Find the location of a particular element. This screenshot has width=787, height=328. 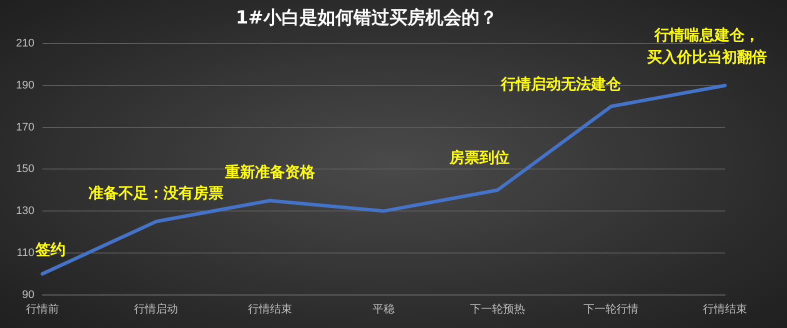

annotation: 房票到位 is located at coordinates (479, 157).